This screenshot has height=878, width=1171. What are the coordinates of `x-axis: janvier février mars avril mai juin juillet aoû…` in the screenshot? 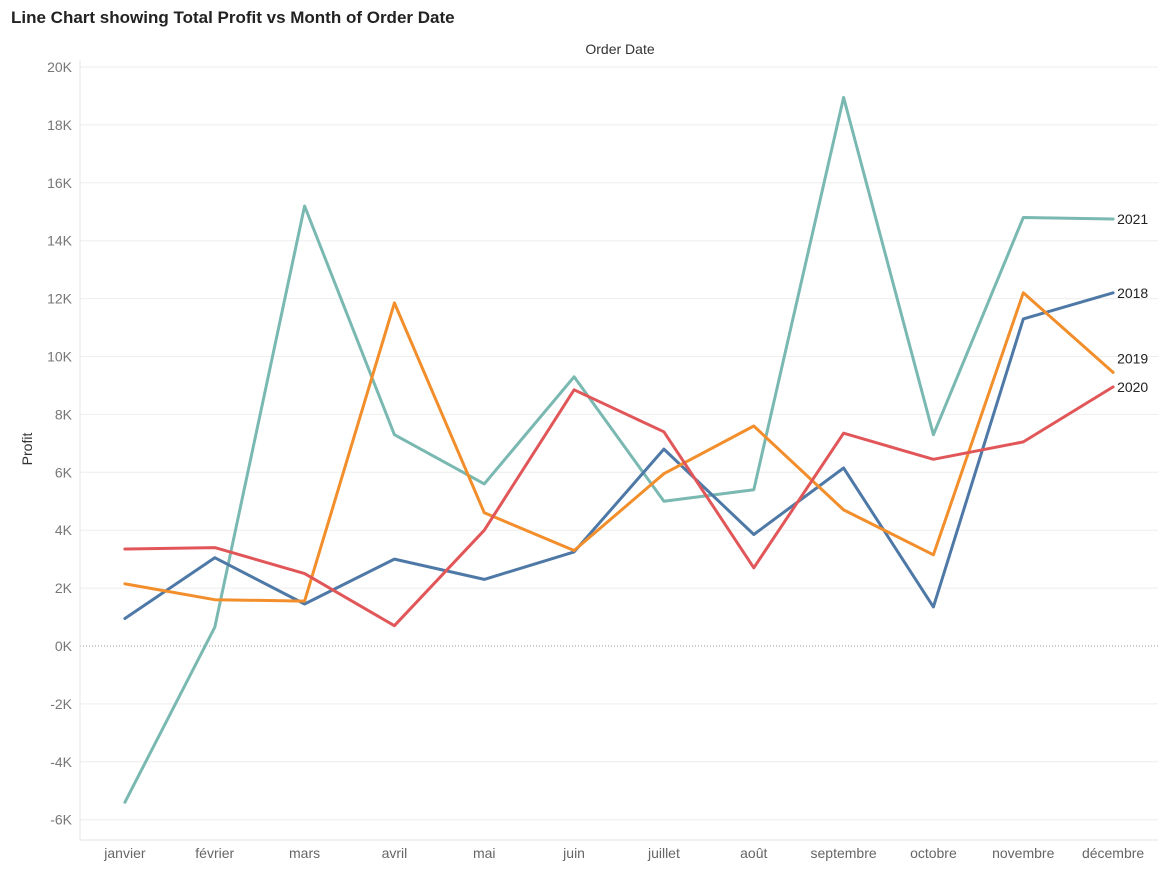 It's located at (623, 853).